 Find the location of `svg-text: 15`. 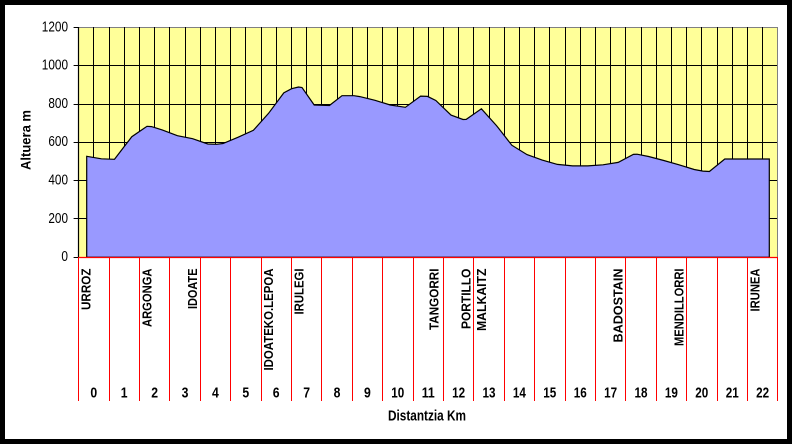

svg-text: 15 is located at coordinates (549, 393).